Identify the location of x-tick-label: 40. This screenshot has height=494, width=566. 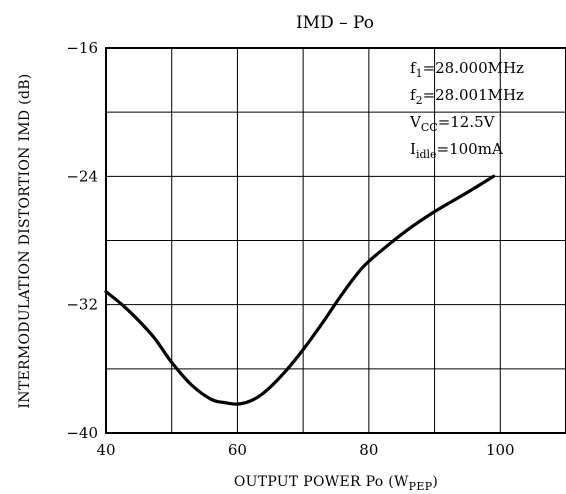
(105, 450).